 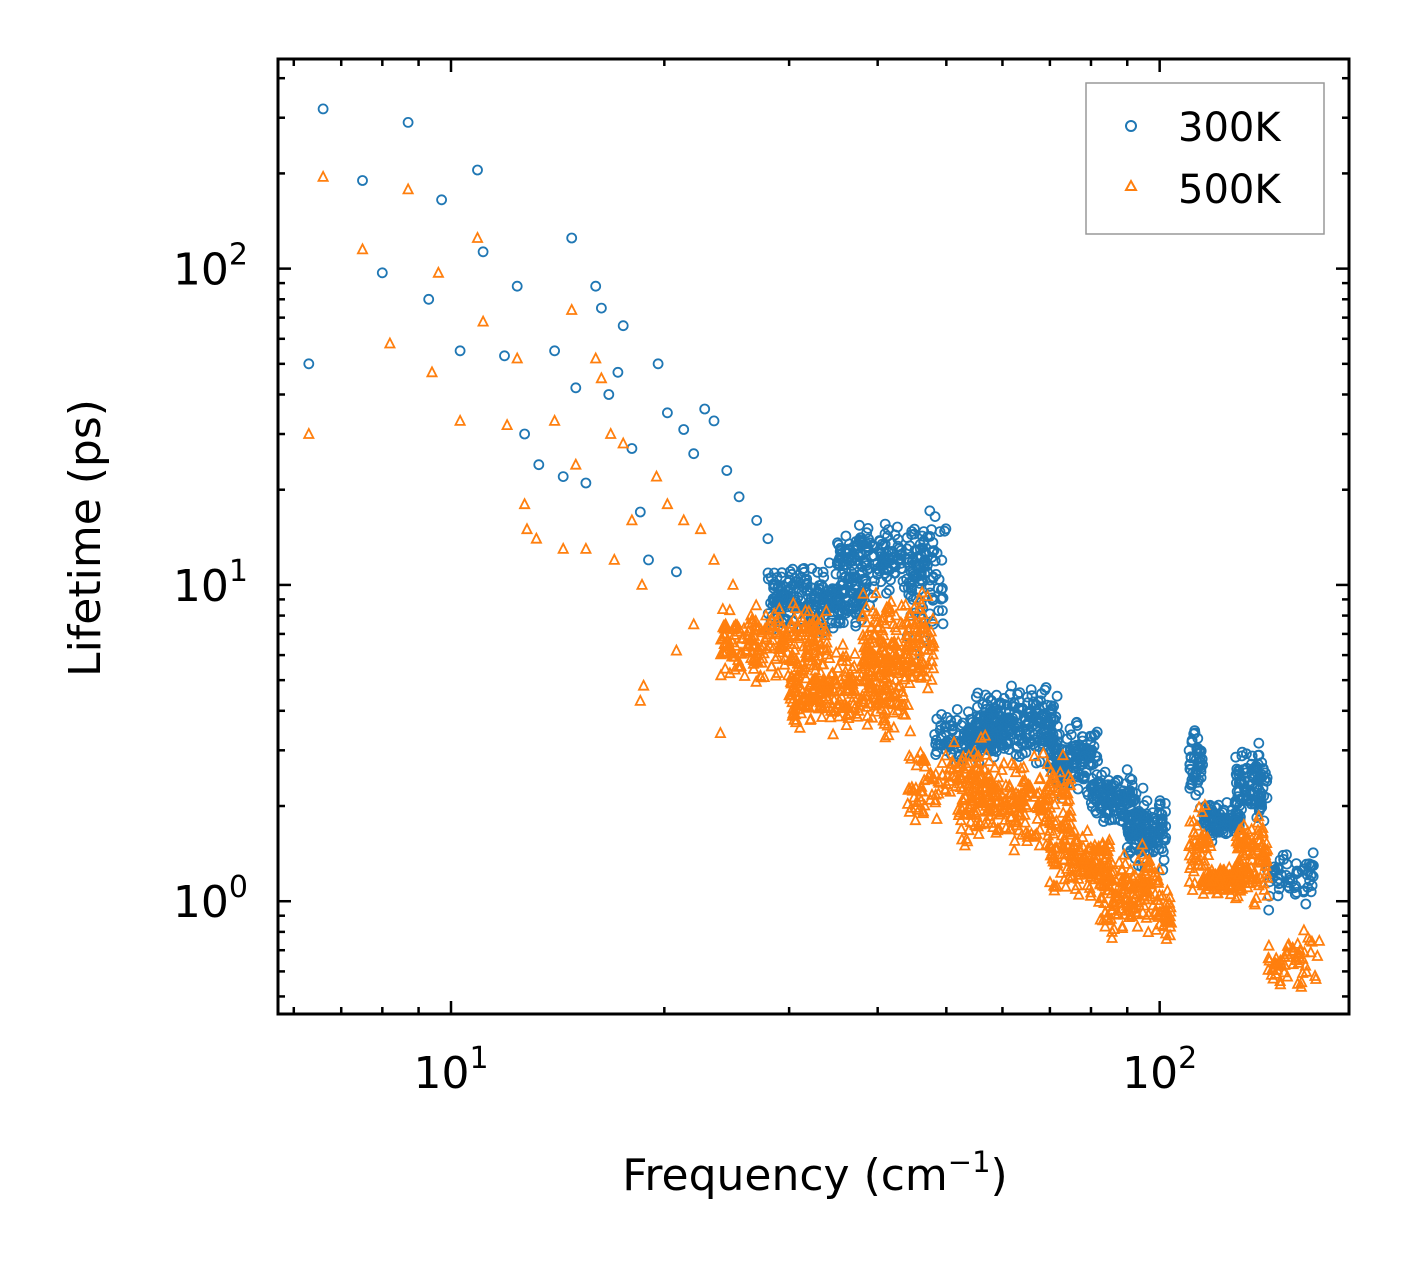 What do you see at coordinates (1230, 190) in the screenshot?
I see `legend-label-500k: 500K` at bounding box center [1230, 190].